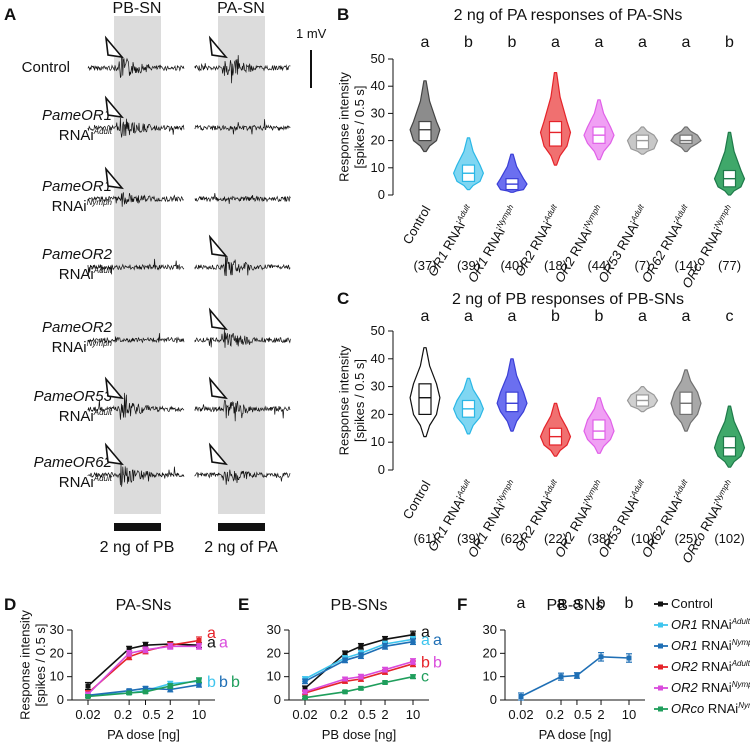 This screenshot has height=752, width=750. What do you see at coordinates (709, 522) in the screenshot?
I see `category-label: ORco RNAiNymph` at bounding box center [709, 522].